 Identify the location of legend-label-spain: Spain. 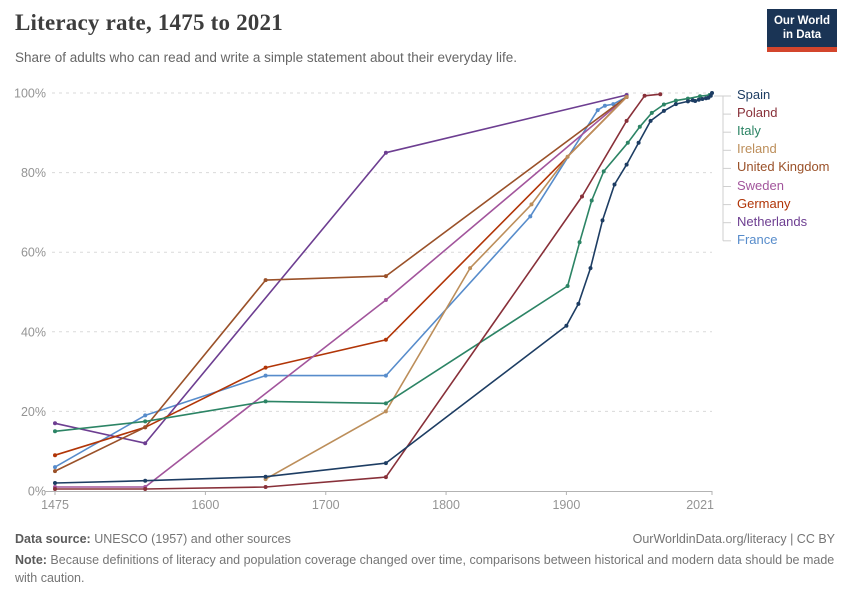
(754, 94).